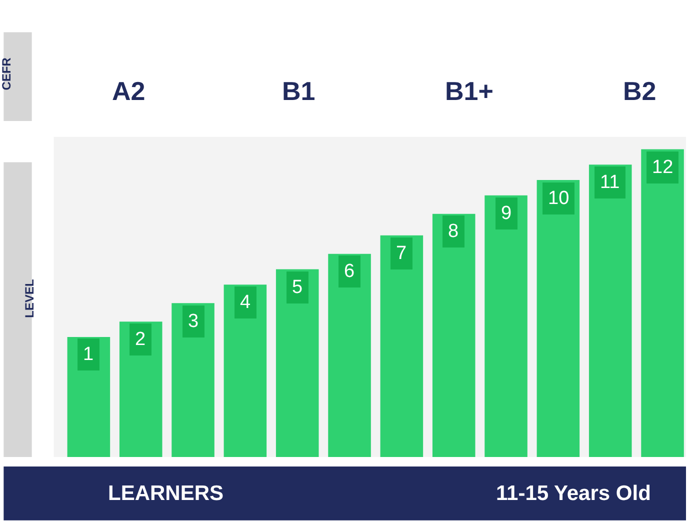 This screenshot has height=529, width=690. What do you see at coordinates (129, 91) in the screenshot?
I see `text: A2` at bounding box center [129, 91].